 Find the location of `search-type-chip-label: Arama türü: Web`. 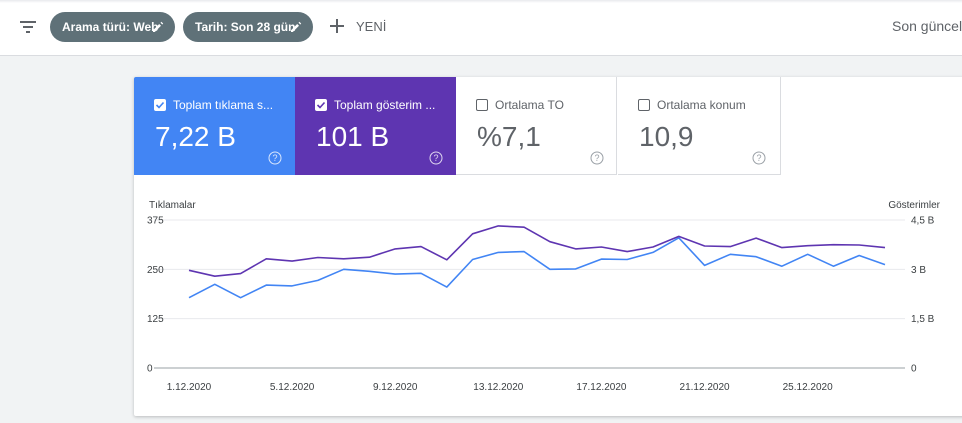

search-type-chip-label: Arama türü: Web is located at coordinates (110, 27).